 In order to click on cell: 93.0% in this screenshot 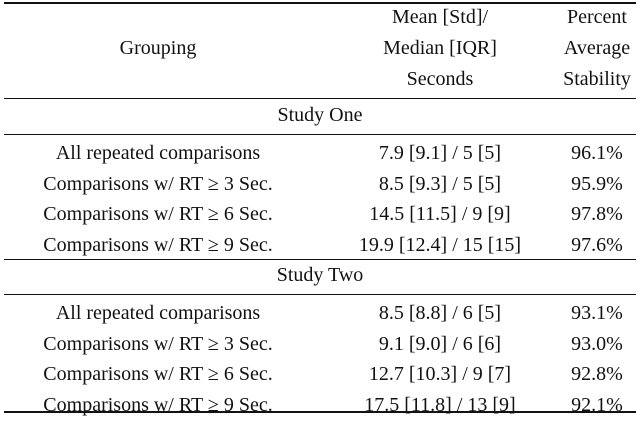, I will do `click(597, 343)`.